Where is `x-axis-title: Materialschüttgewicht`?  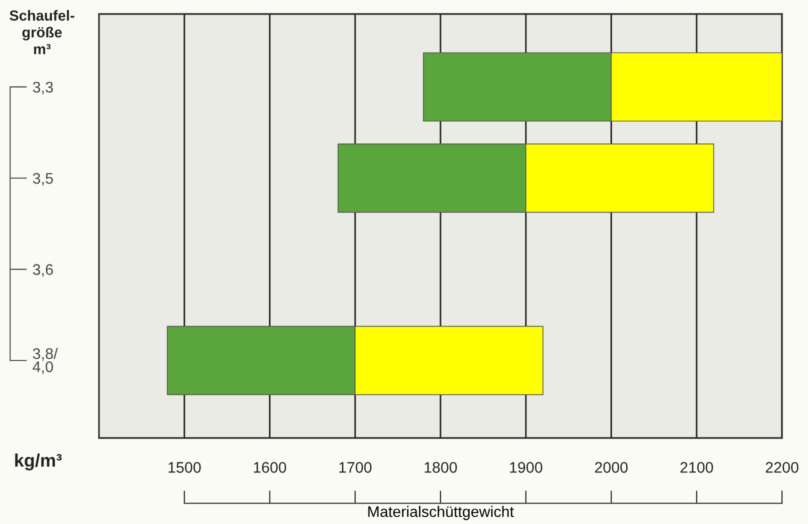
x-axis-title: Materialschüttgewicht is located at coordinates (441, 513).